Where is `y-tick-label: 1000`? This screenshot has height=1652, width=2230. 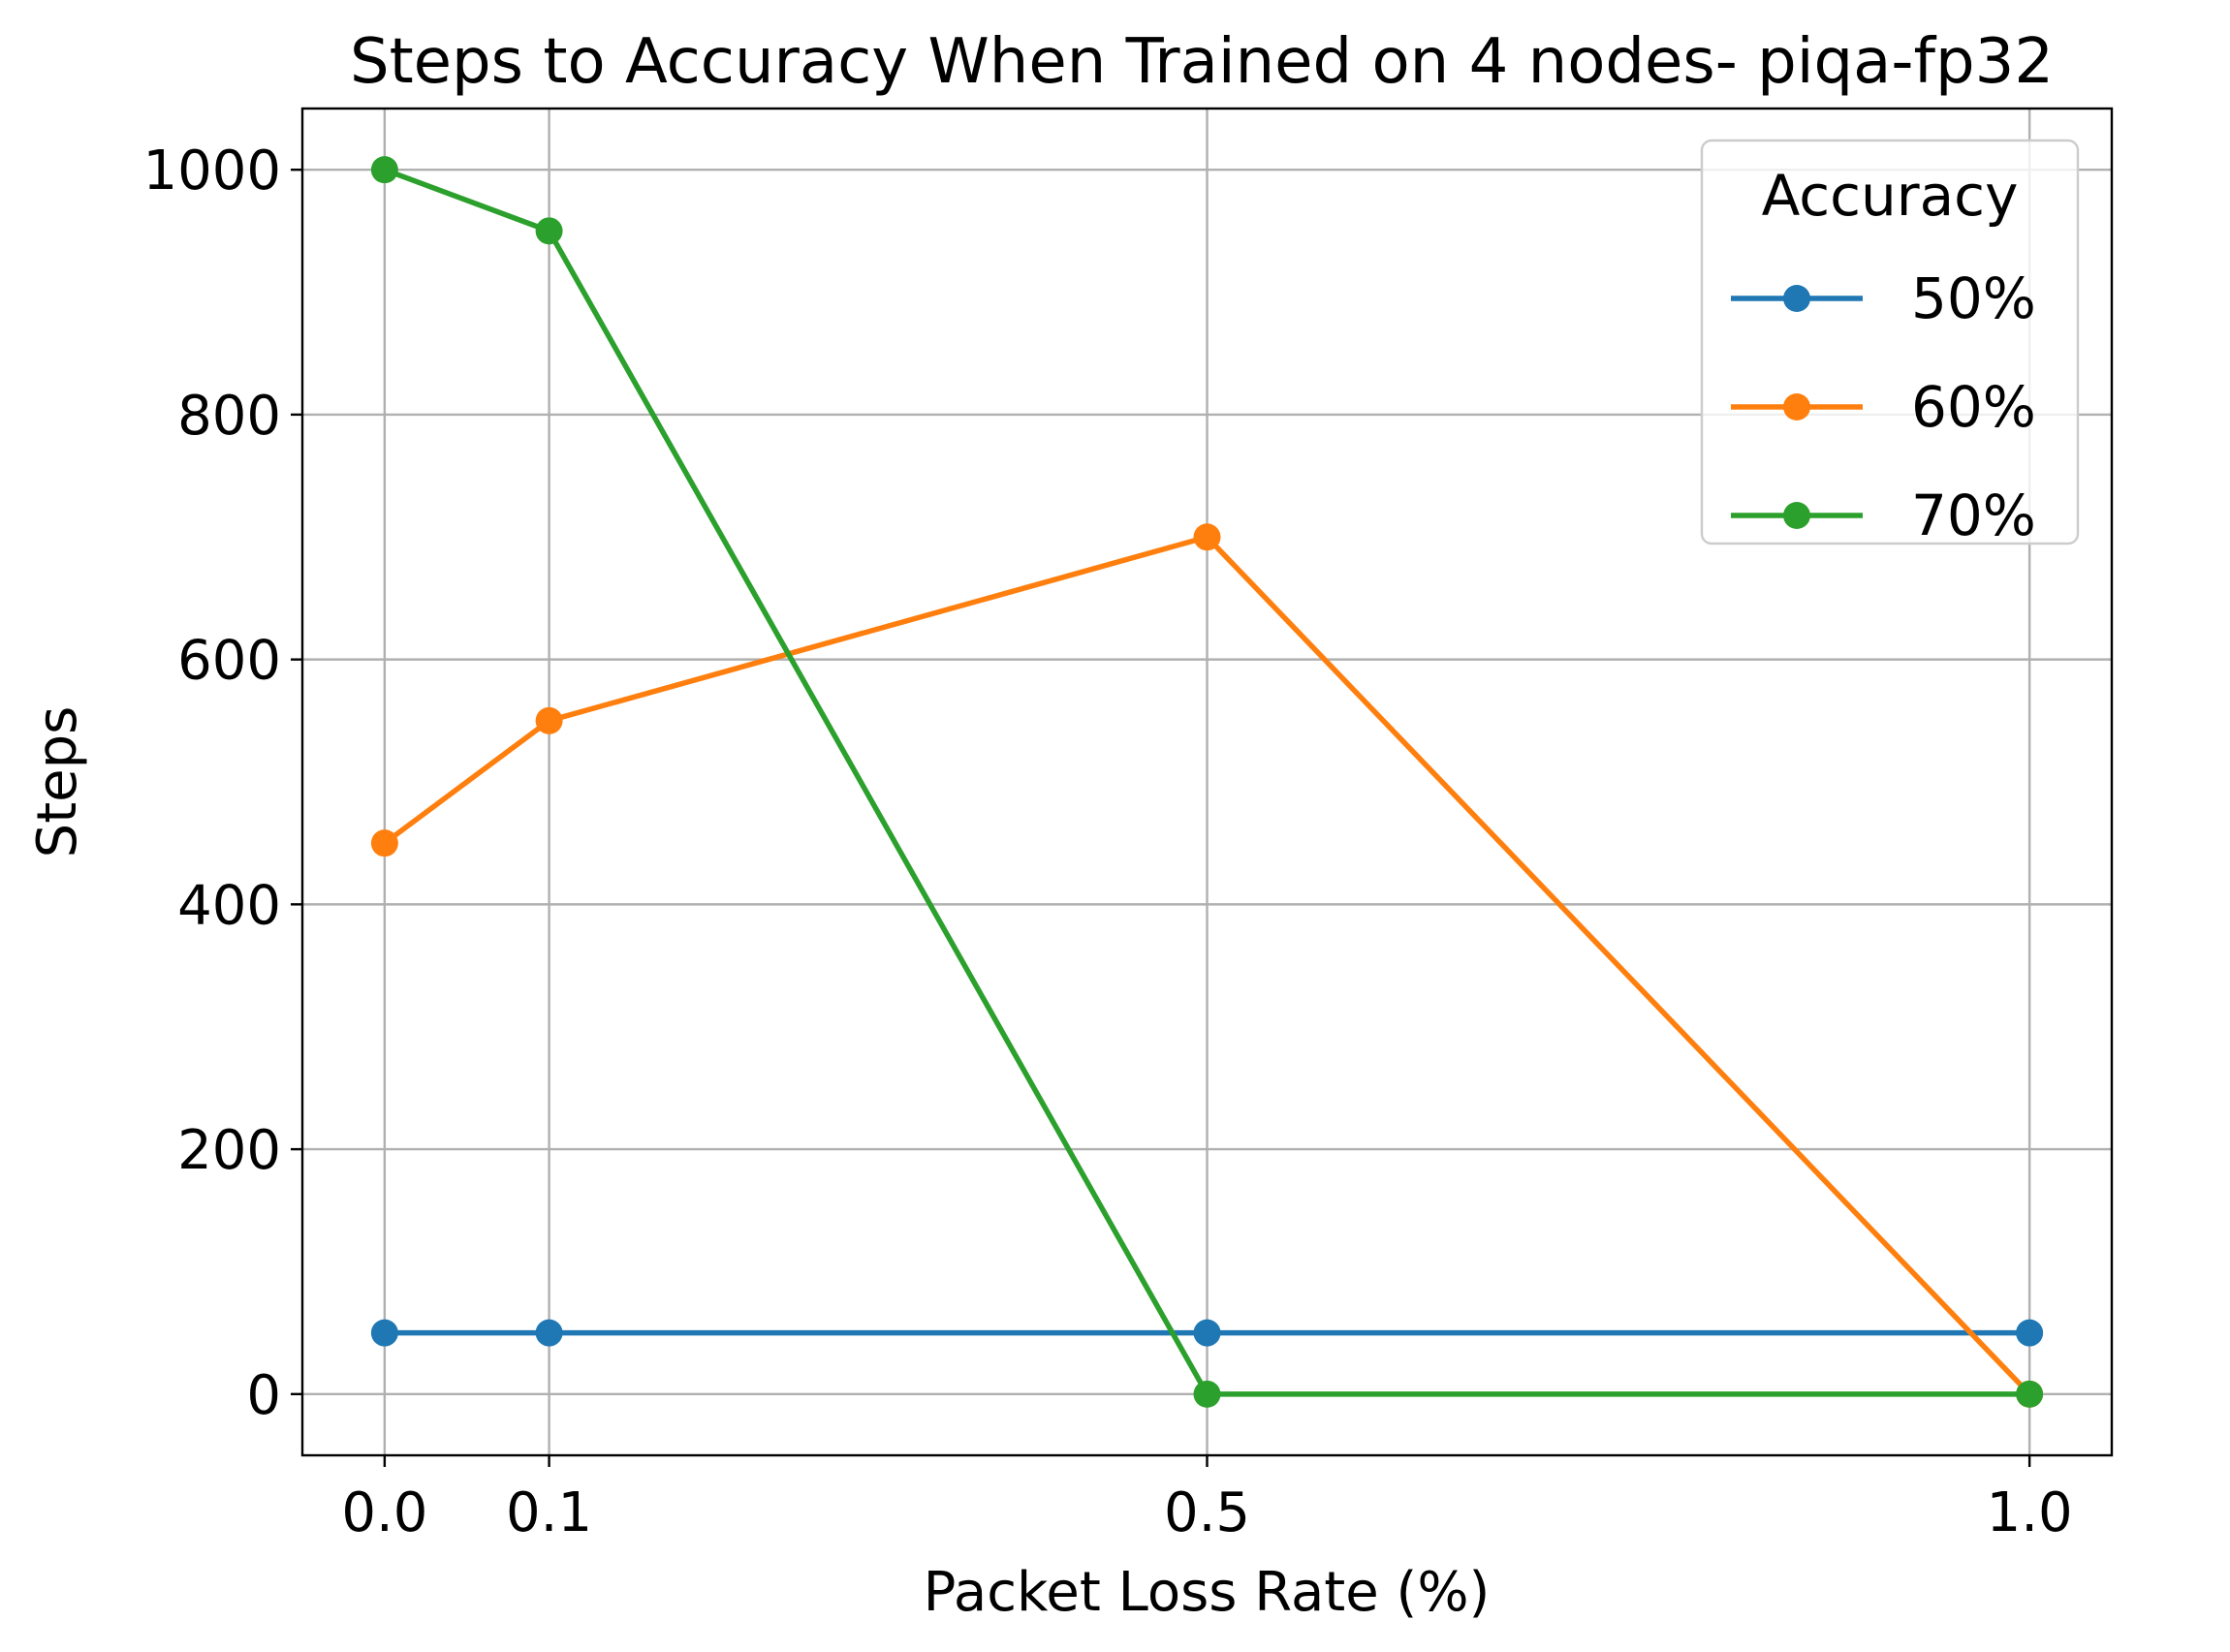 y-tick-label: 1000 is located at coordinates (211, 171).